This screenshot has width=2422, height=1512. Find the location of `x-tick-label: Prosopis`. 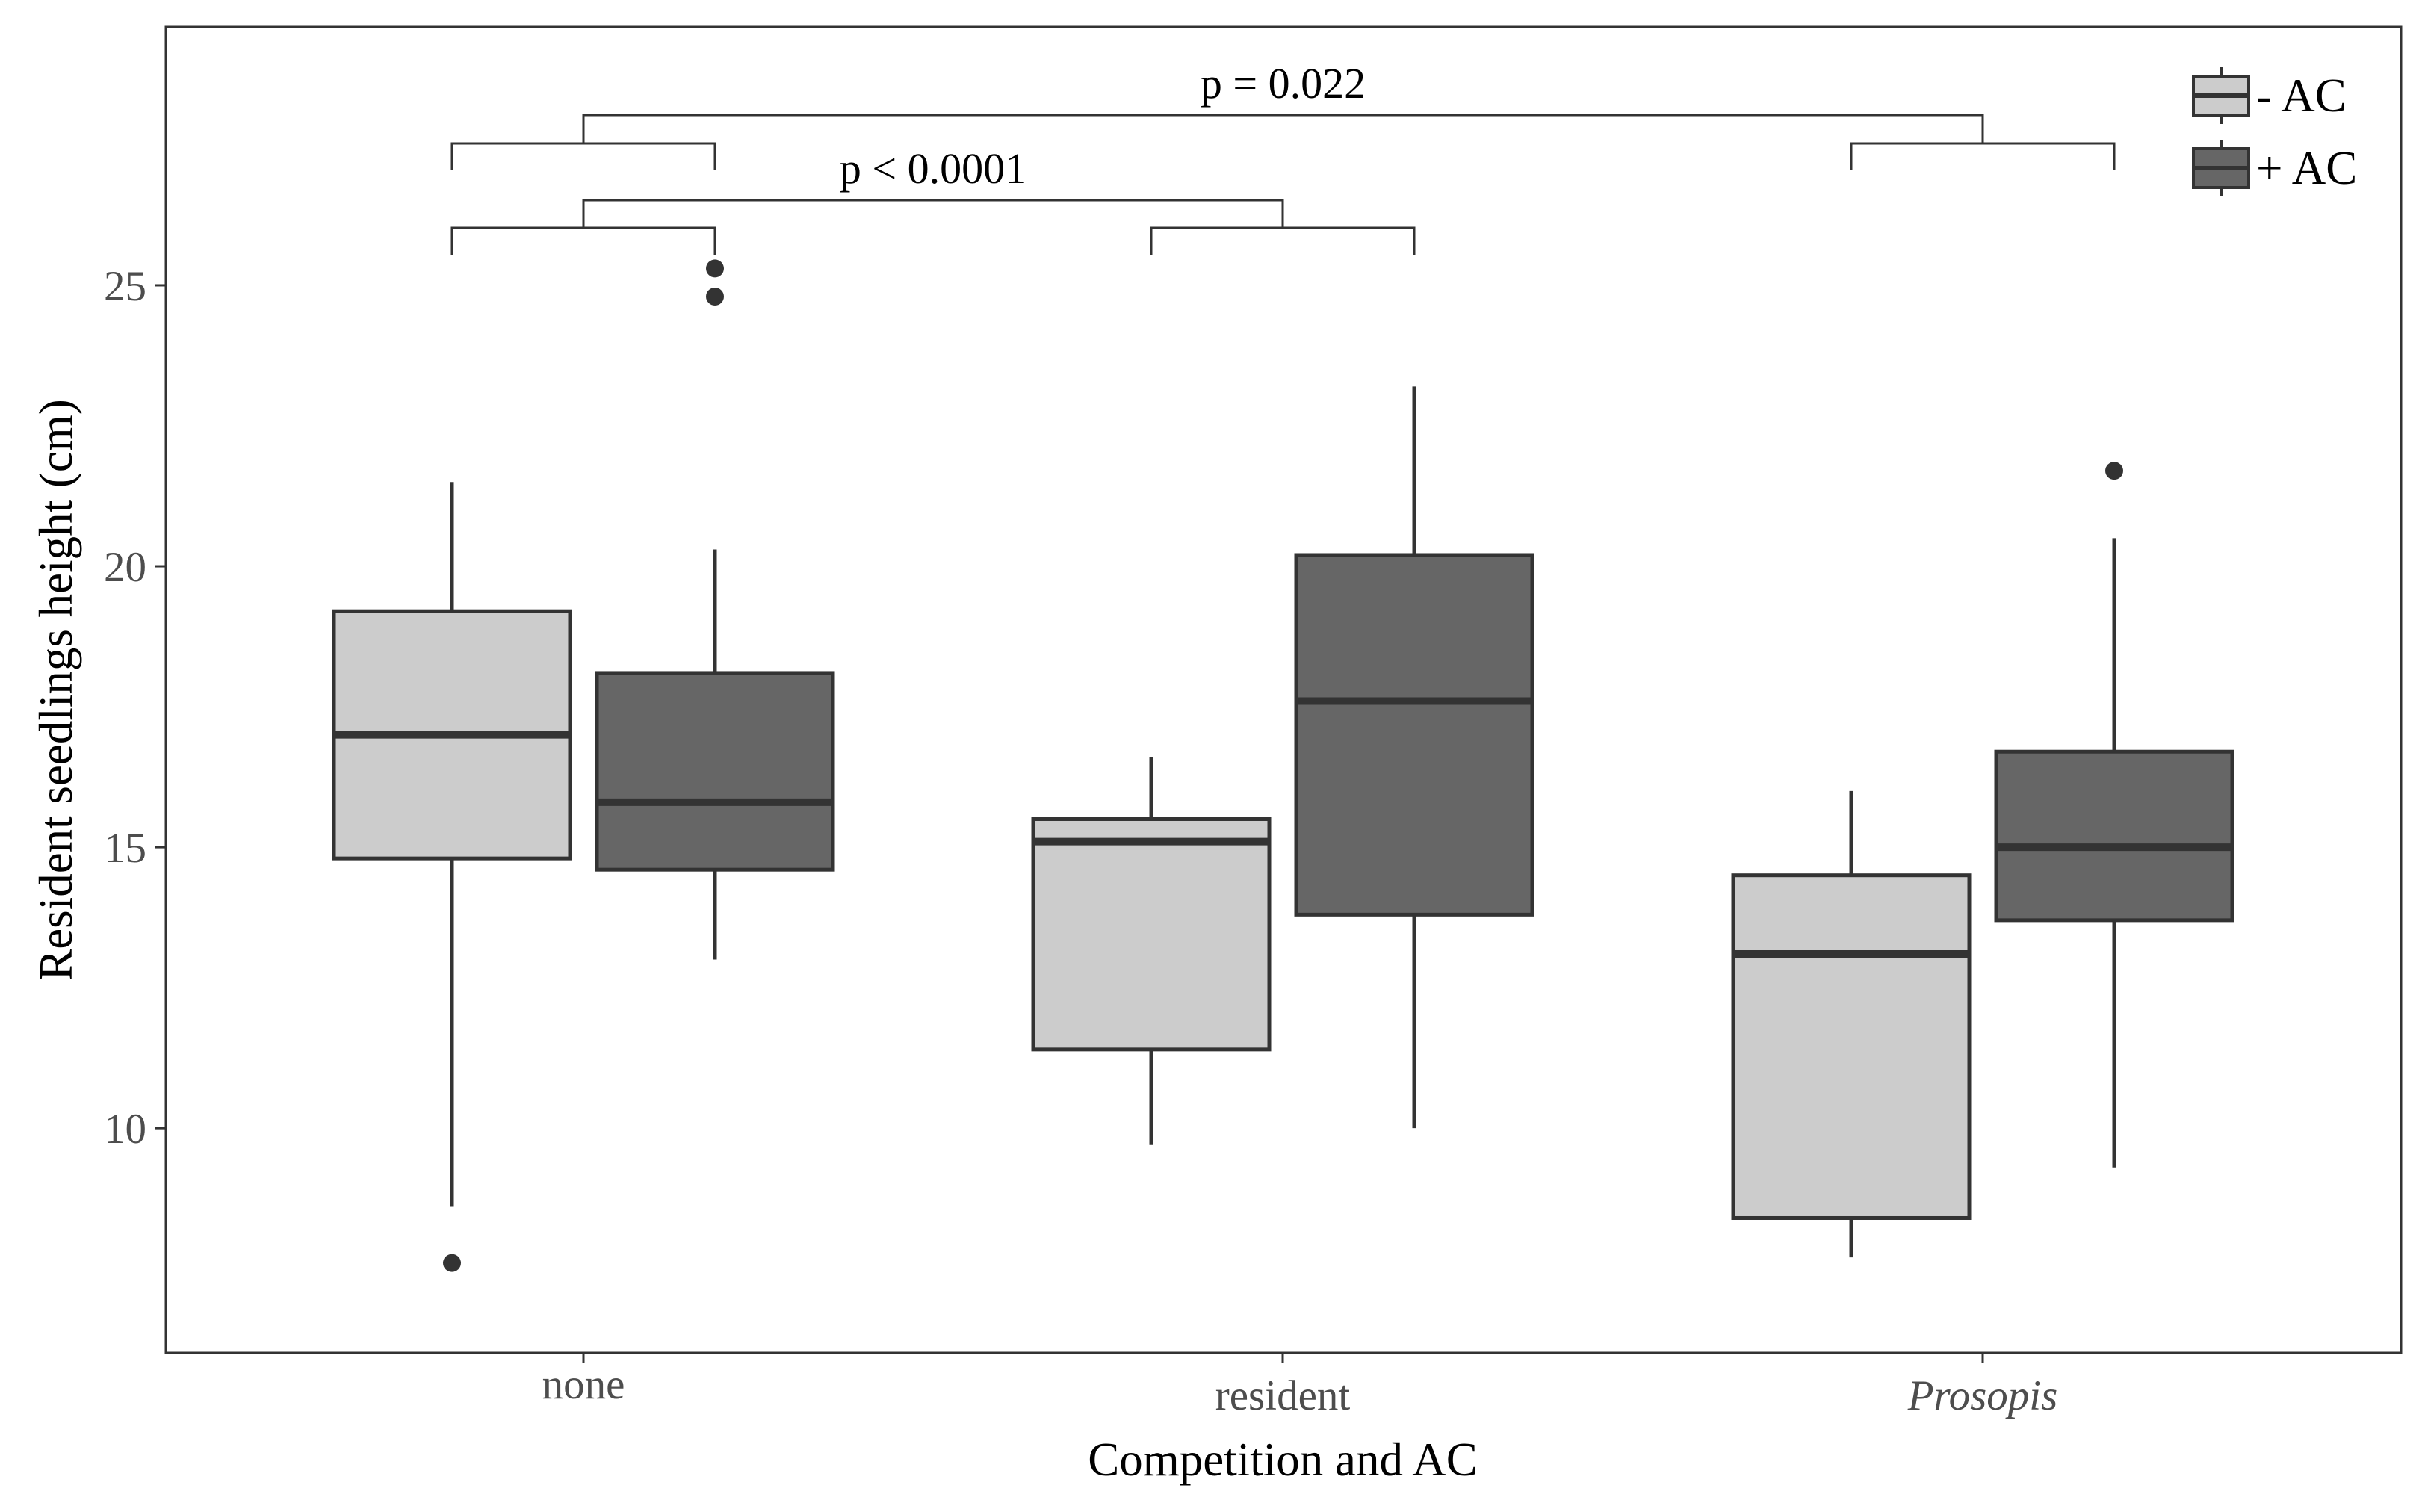

x-tick-label: Prosopis is located at coordinates (1982, 1395).